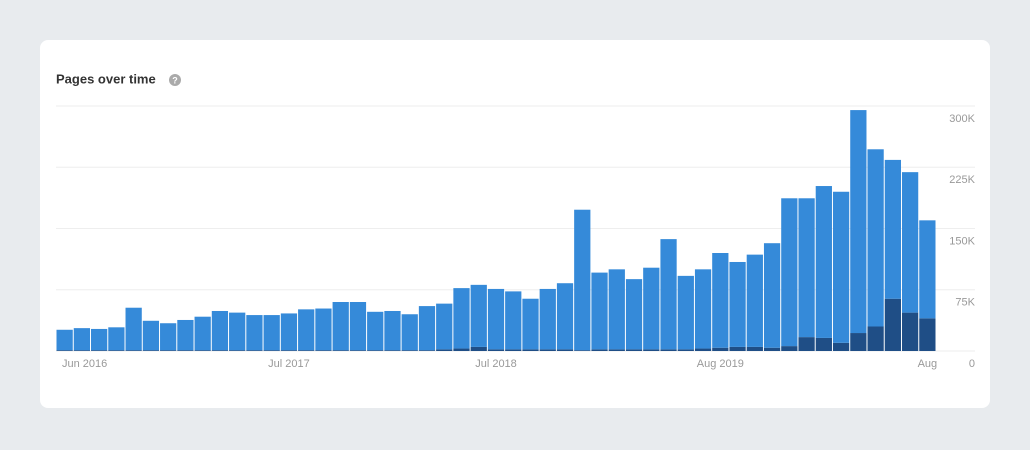  I want to click on help-icon-text: ?, so click(175, 80).